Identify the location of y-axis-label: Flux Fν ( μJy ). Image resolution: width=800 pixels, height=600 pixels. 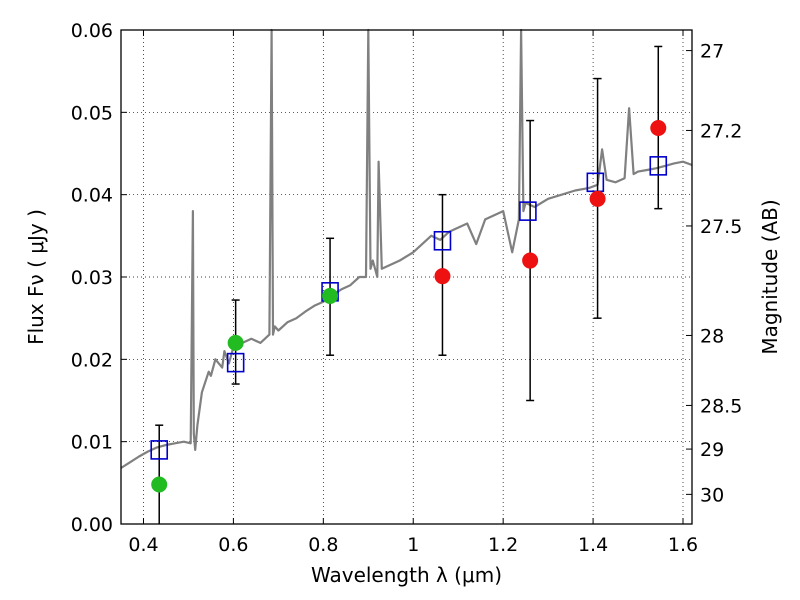
(36, 277).